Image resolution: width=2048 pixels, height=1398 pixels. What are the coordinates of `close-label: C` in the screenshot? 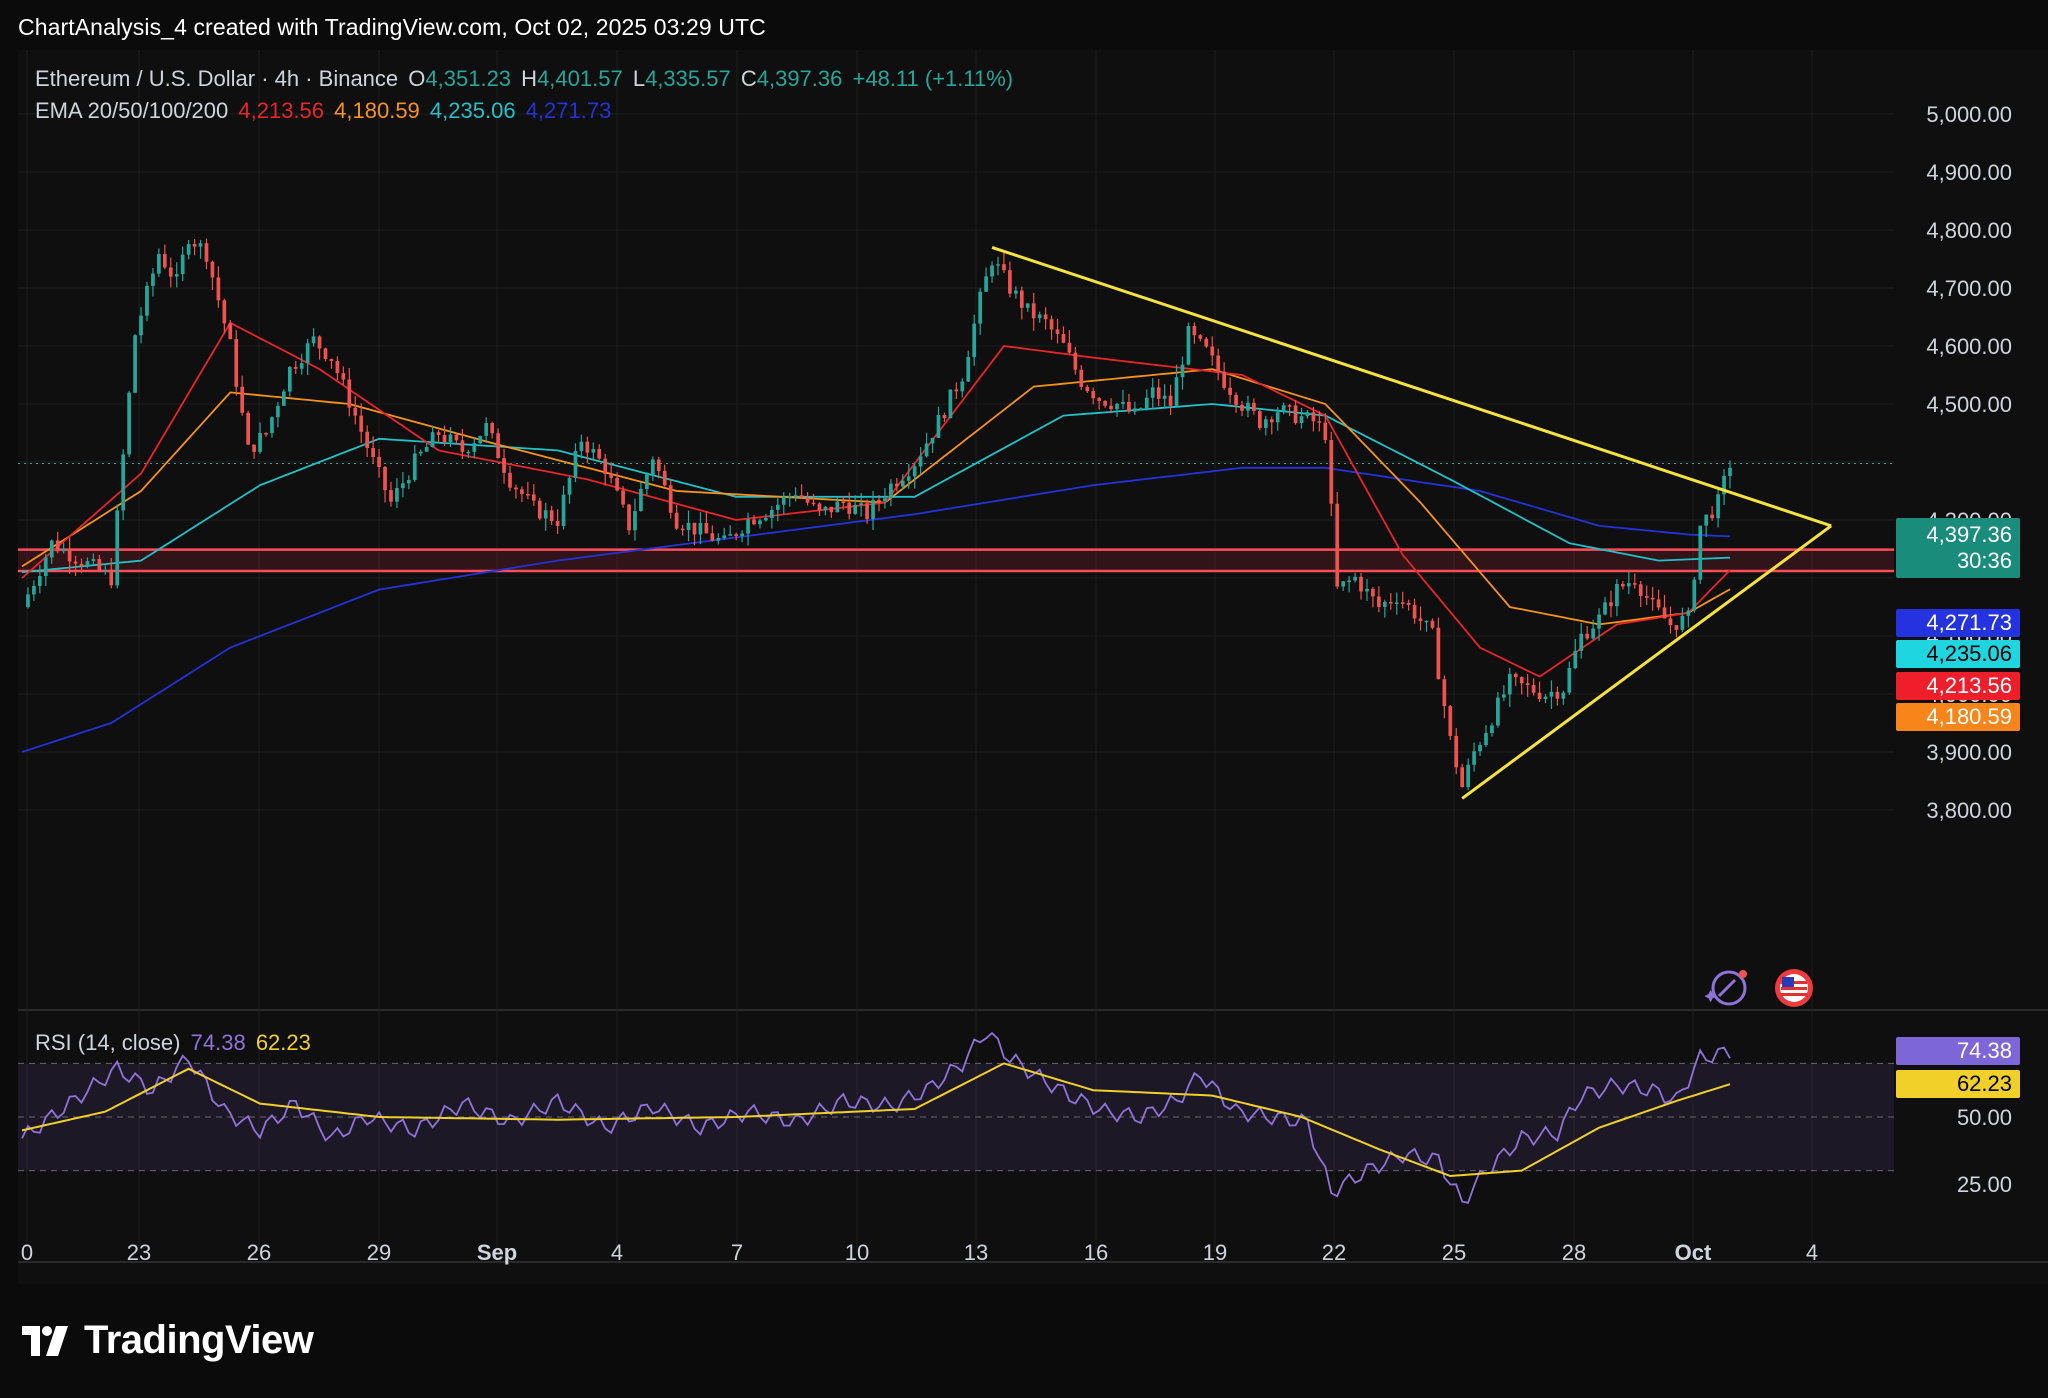 It's located at (748, 78).